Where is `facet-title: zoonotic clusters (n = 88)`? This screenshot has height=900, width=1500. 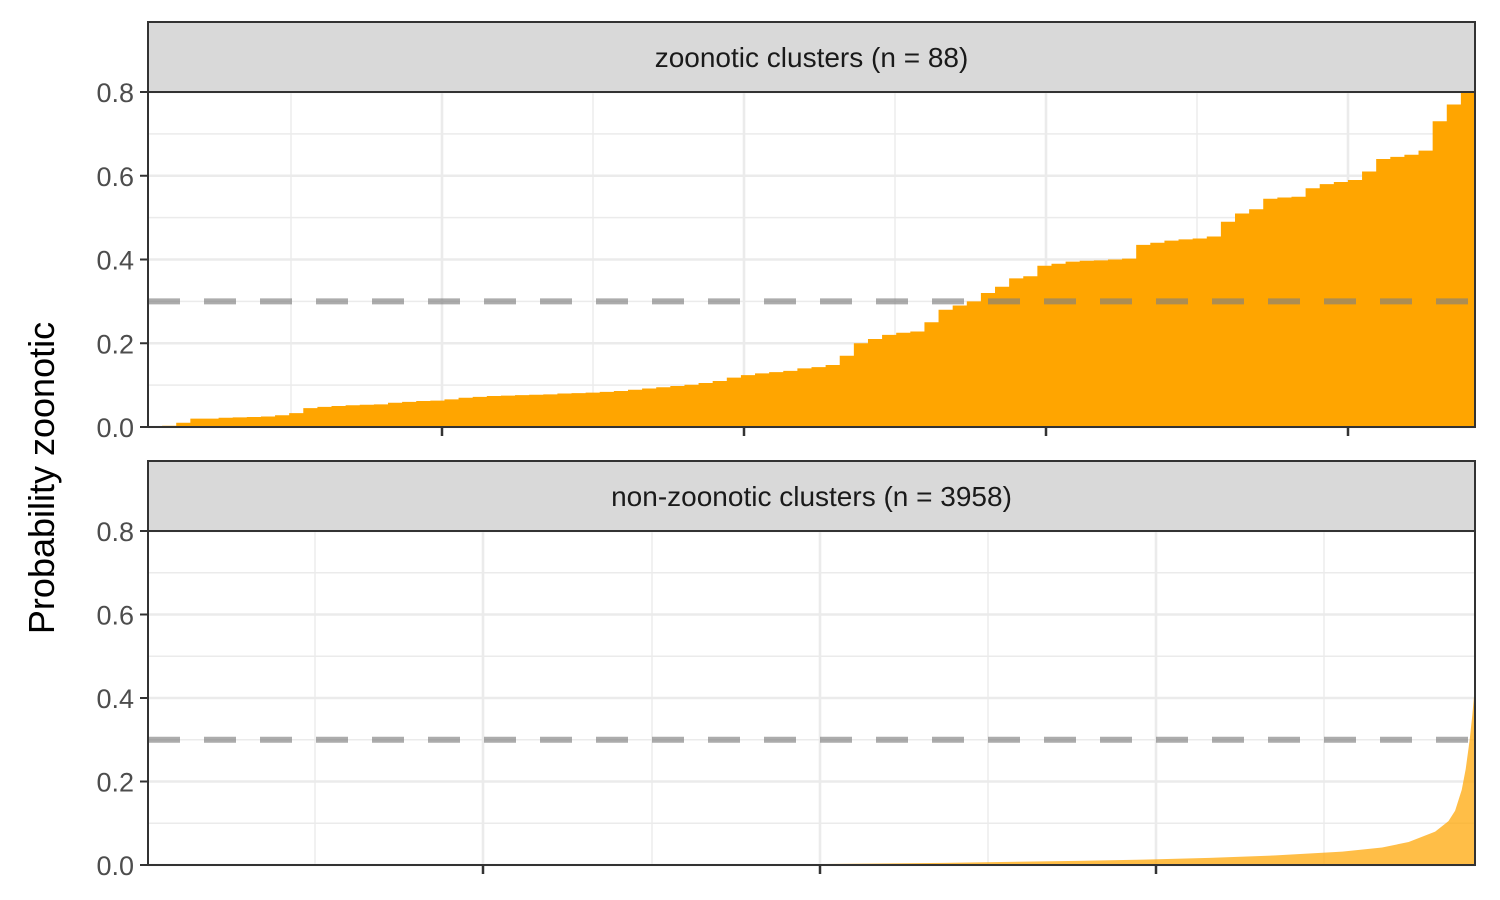
facet-title: zoonotic clusters (n = 88) is located at coordinates (812, 57).